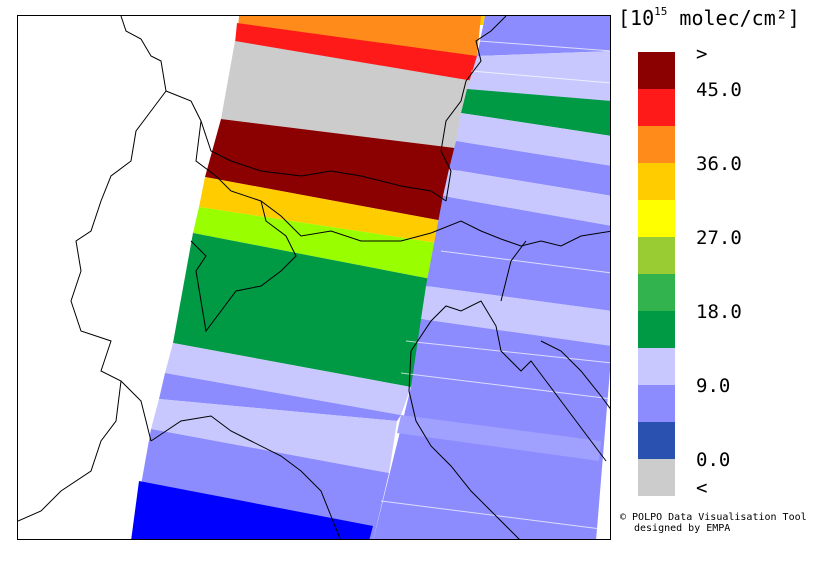 This screenshot has width=813, height=566. What do you see at coordinates (702, 54) in the screenshot?
I see `legend-label-top: >` at bounding box center [702, 54].